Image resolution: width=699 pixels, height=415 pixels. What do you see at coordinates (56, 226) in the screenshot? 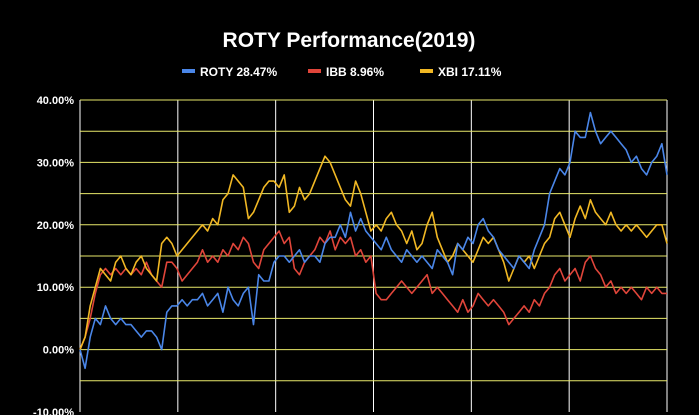
I see `y-tick-label: 20.00%` at bounding box center [56, 226].